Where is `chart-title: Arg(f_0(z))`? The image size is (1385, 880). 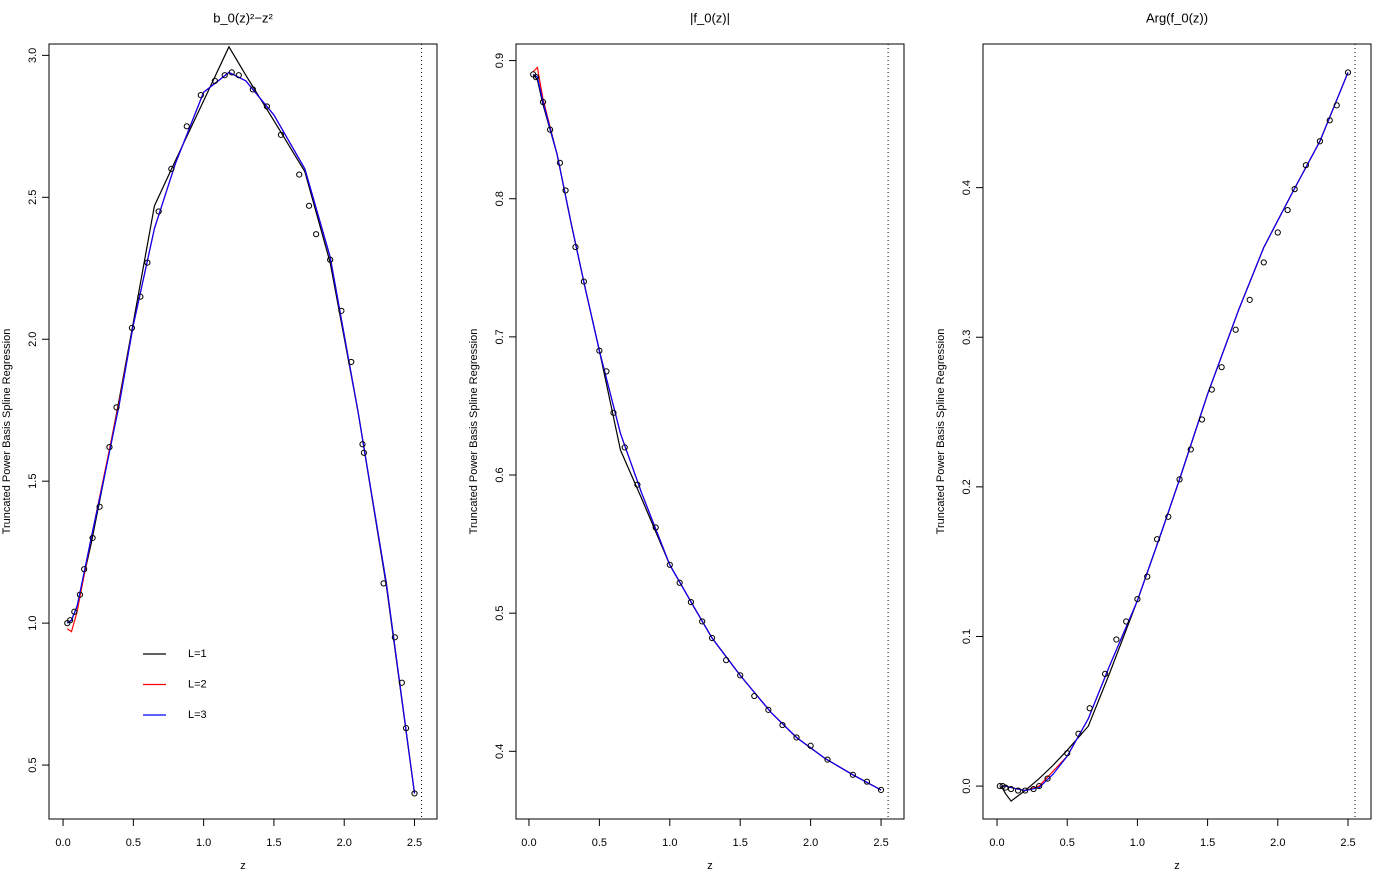 chart-title: Arg(f_0(z)) is located at coordinates (1177, 17).